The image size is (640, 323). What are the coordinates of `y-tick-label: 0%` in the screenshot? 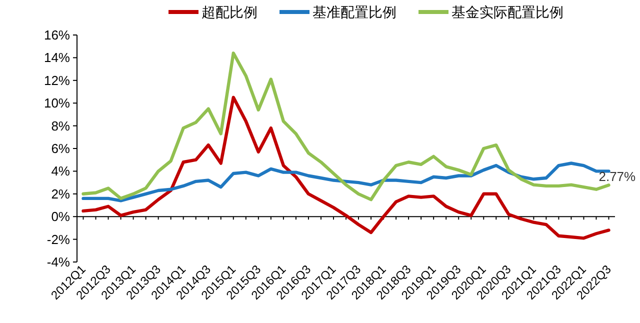 It's located at (60, 216).